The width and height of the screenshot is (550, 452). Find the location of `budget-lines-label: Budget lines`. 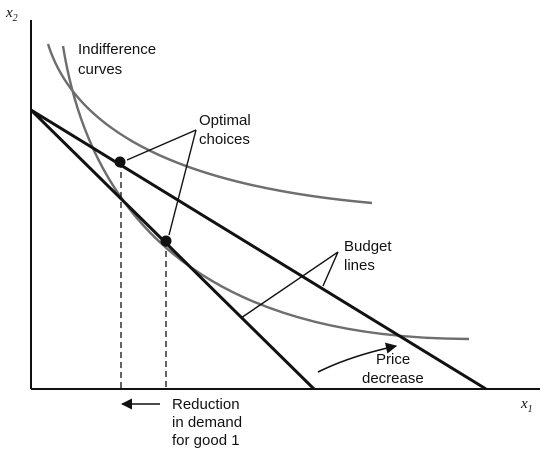

budget-lines-label: Budget lines is located at coordinates (370, 256).